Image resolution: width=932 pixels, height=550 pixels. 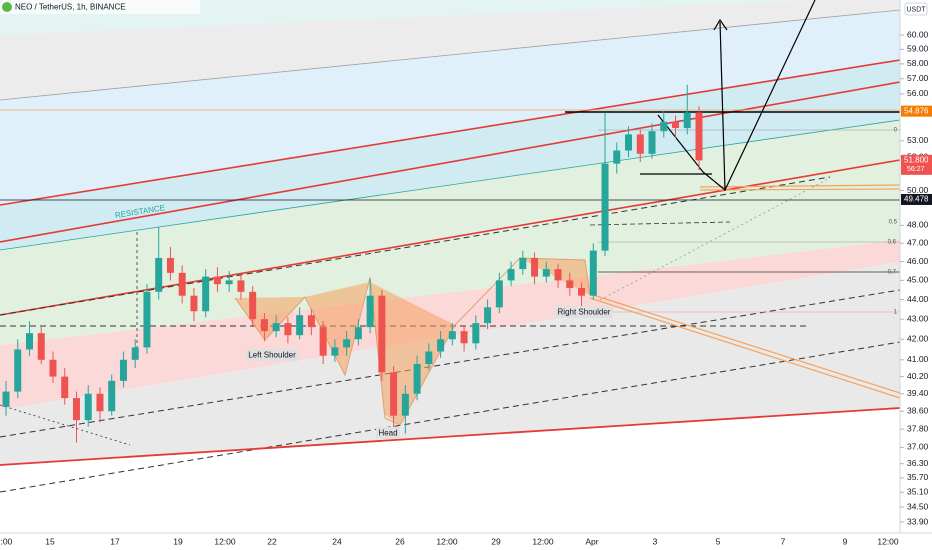 I want to click on dashed-line, so click(x=660, y=223).